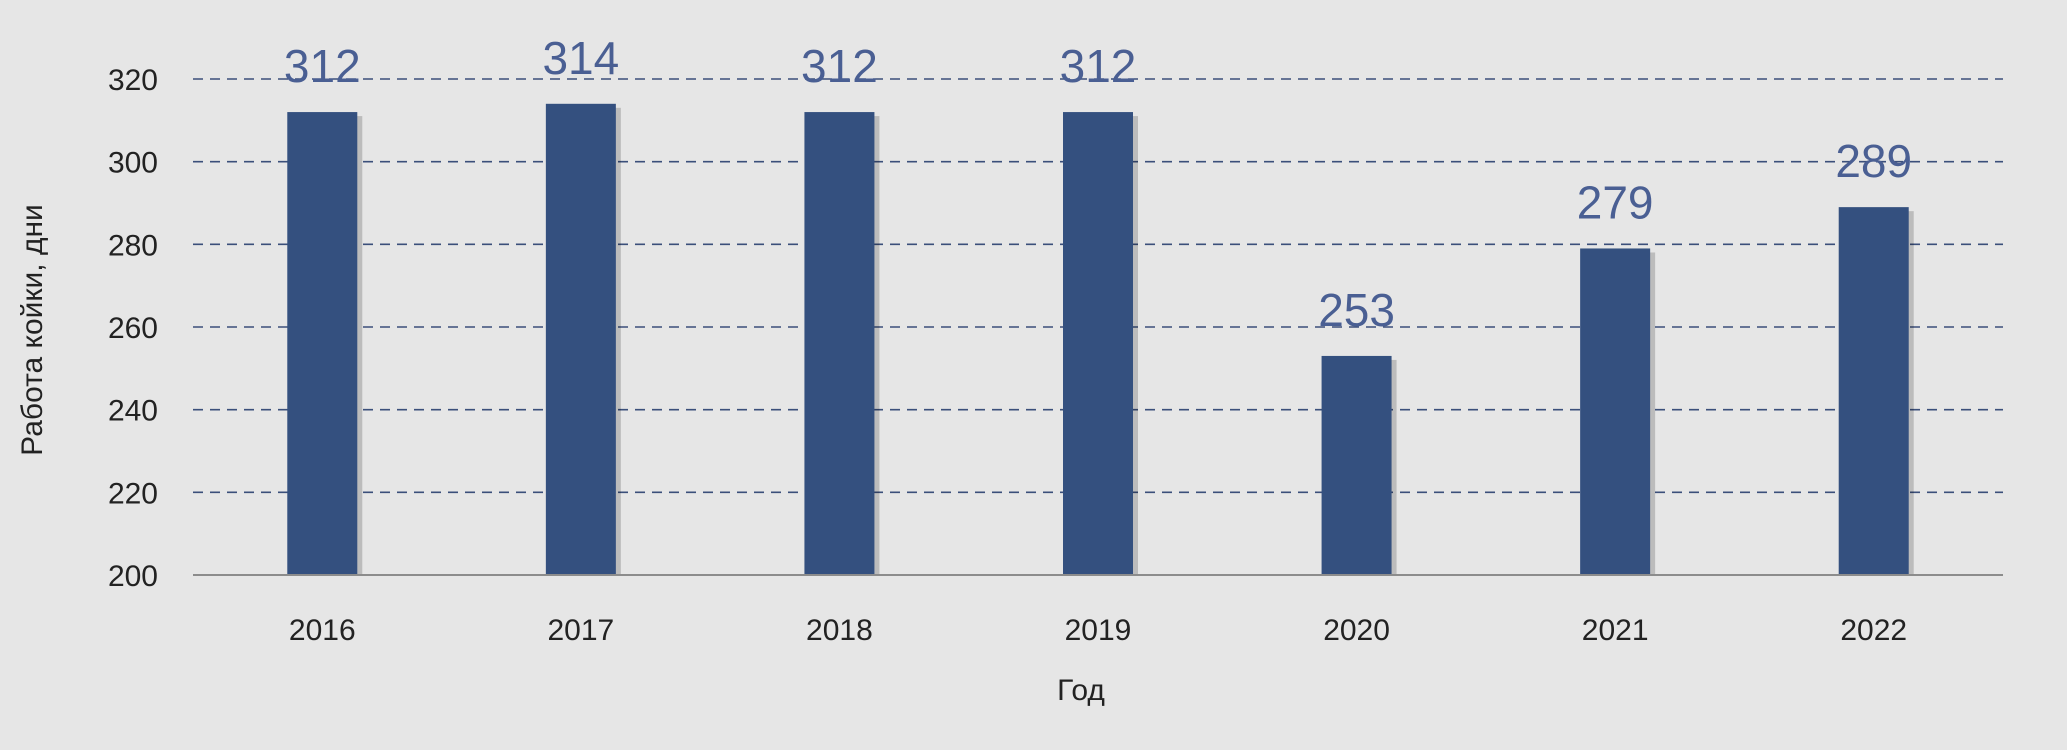 Image resolution: width=2067 pixels, height=750 pixels. I want to click on y-tick-label: 240, so click(133, 411).